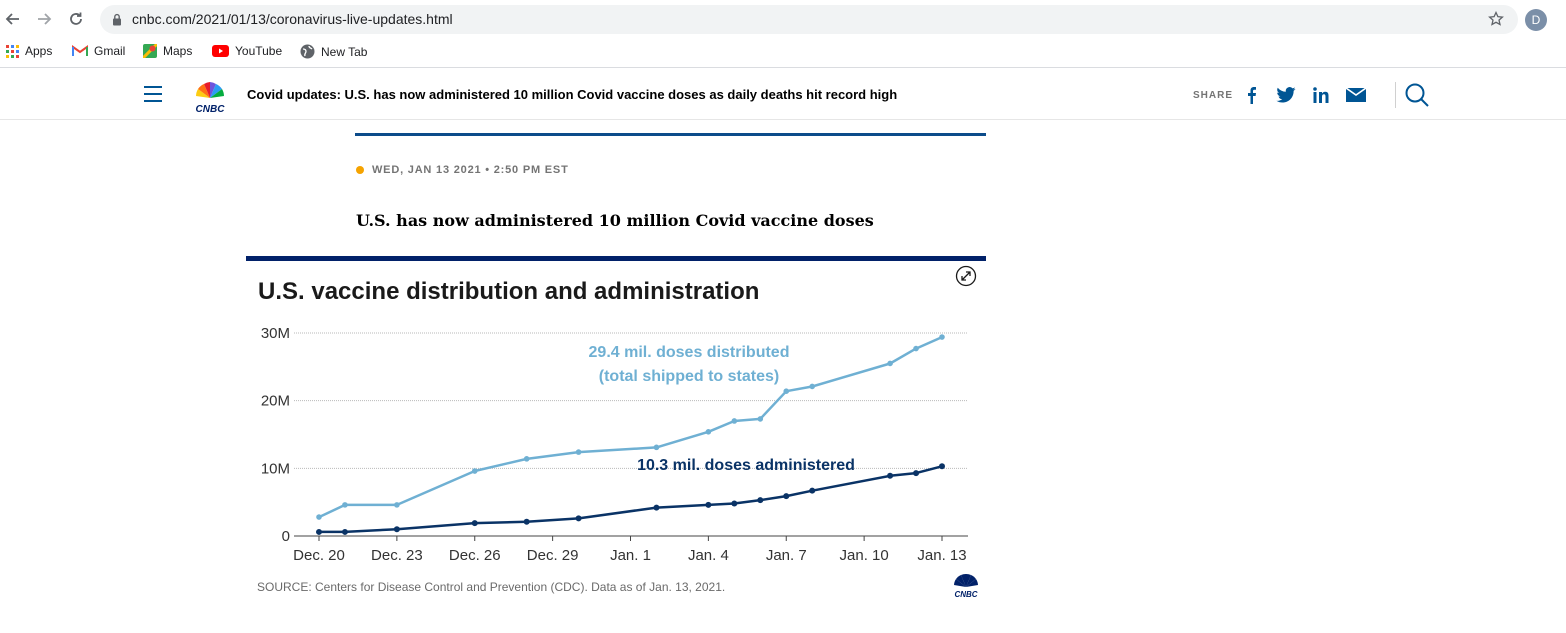 Image resolution: width=1566 pixels, height=633 pixels. What do you see at coordinates (360, 170) in the screenshot?
I see `live-dot` at bounding box center [360, 170].